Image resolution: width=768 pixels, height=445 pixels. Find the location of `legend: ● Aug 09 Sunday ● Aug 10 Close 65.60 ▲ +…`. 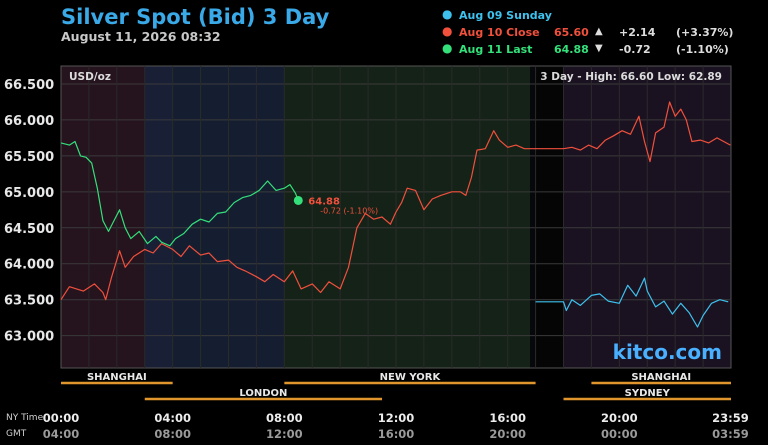

legend: ● Aug 09 Sunday ● Aug 10 Close 65.60 ▲ +… is located at coordinates (602, 33).